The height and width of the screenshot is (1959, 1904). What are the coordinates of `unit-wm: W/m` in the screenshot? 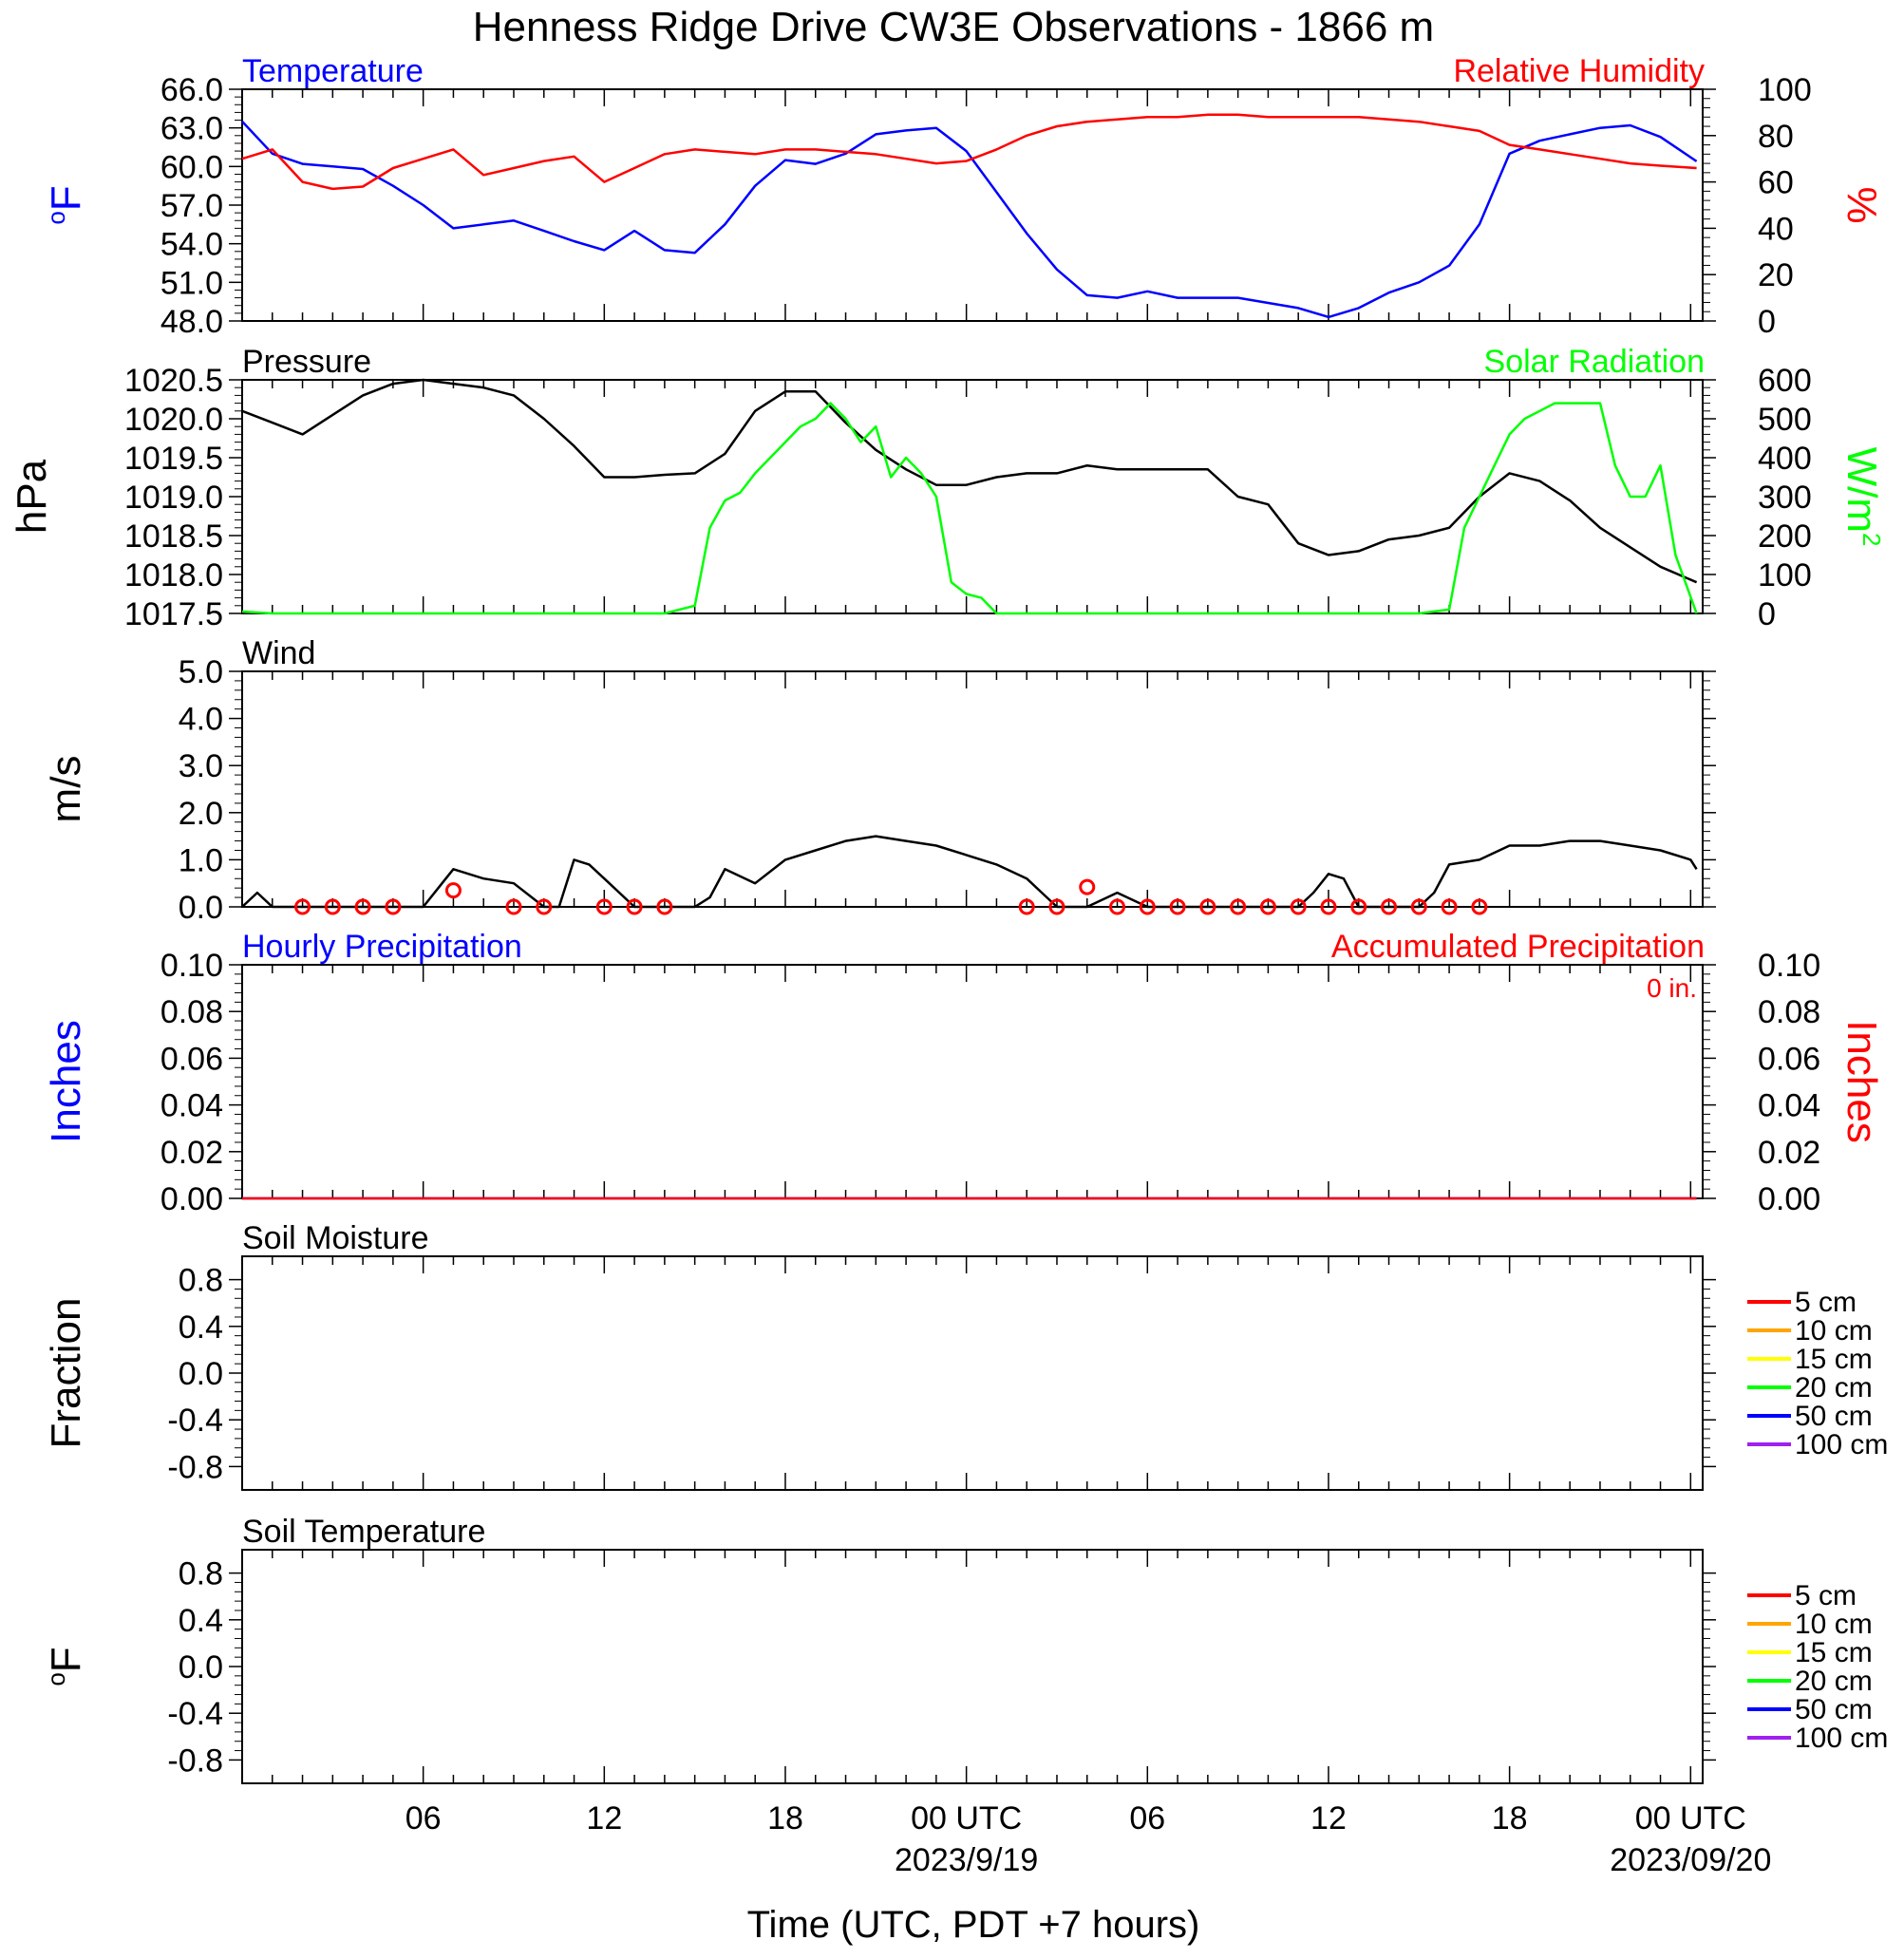 It's located at (1862, 490).